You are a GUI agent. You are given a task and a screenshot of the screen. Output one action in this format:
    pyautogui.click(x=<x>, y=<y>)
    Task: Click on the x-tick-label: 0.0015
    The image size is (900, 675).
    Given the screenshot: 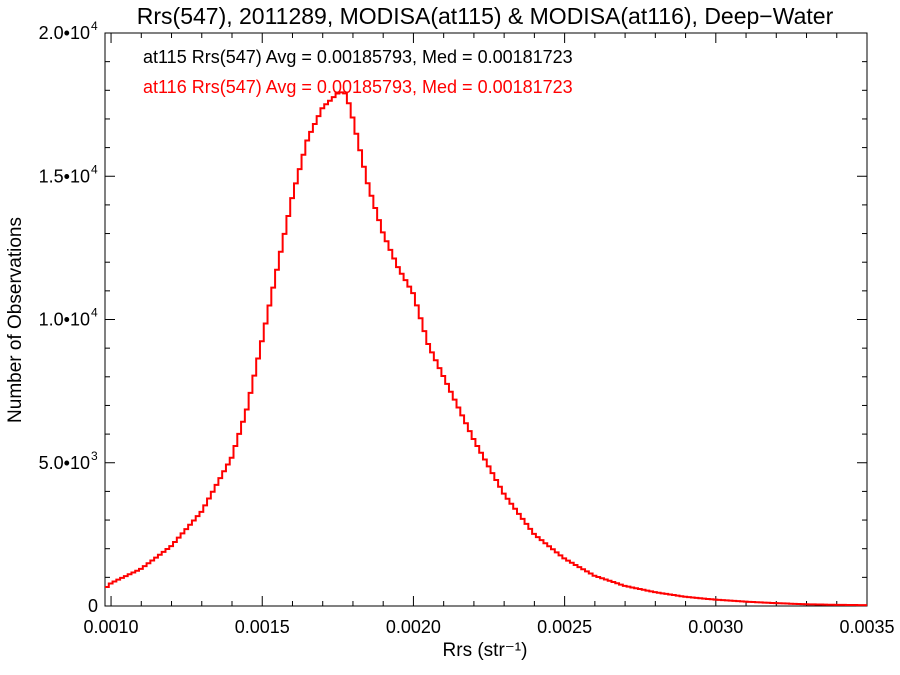 What is the action you would take?
    pyautogui.click(x=262, y=627)
    